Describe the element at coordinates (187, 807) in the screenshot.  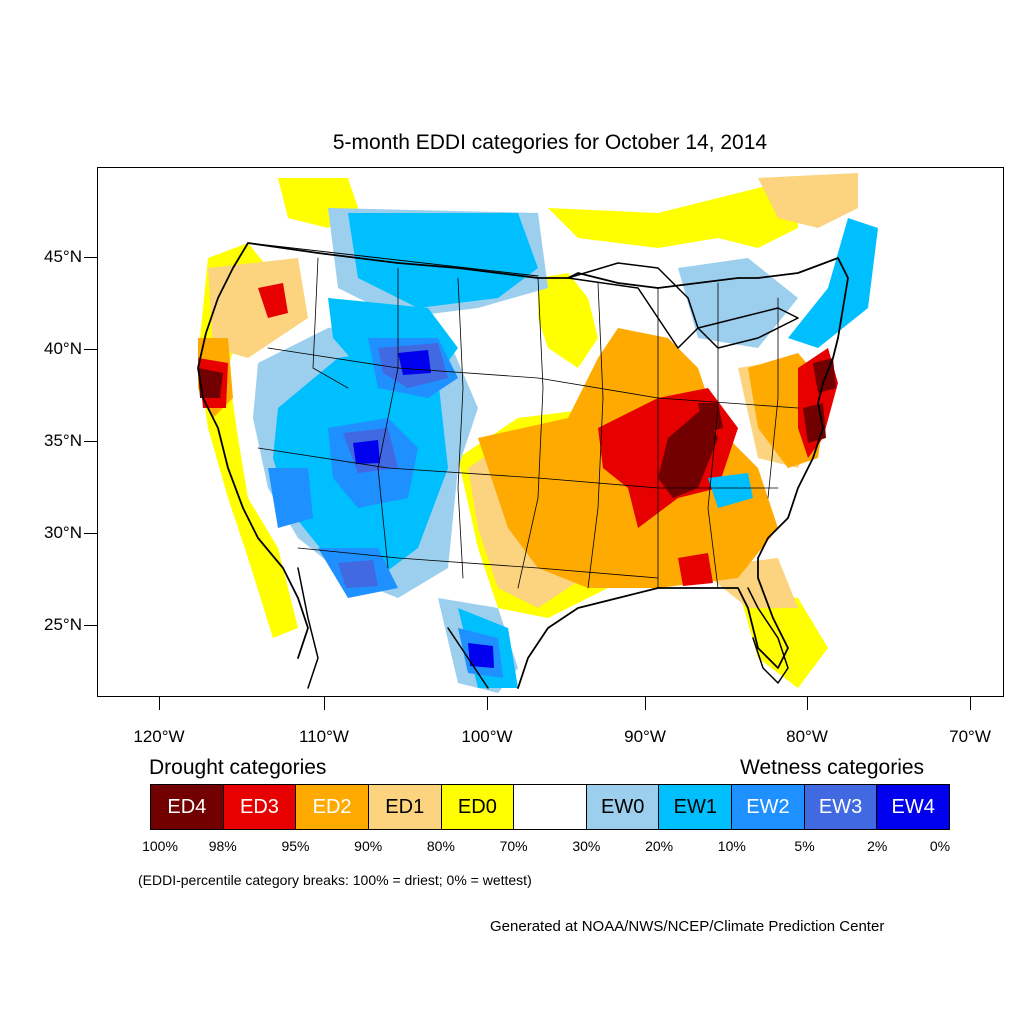
I see `legend-box-ed4: ED4` at that location.